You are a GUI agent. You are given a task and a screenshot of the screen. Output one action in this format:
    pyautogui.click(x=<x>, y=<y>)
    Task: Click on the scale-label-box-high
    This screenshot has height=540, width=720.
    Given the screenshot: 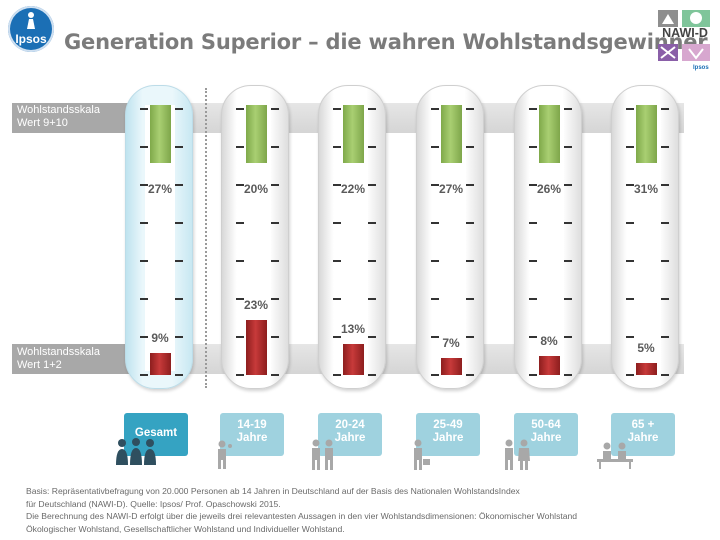 What is the action you would take?
    pyautogui.click(x=76, y=118)
    